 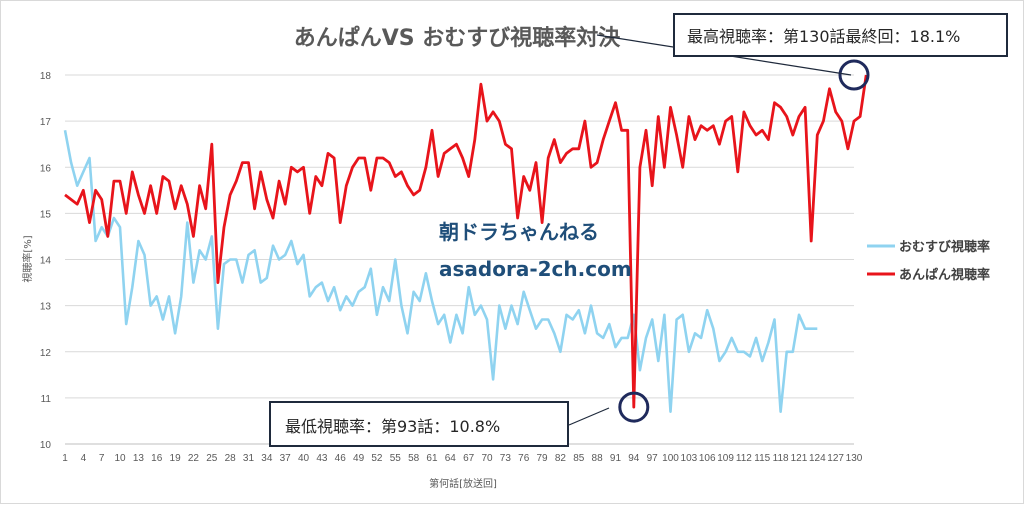 What do you see at coordinates (944, 247) in the screenshot?
I see `legend-label-omusubi: おむすび視聴率` at bounding box center [944, 247].